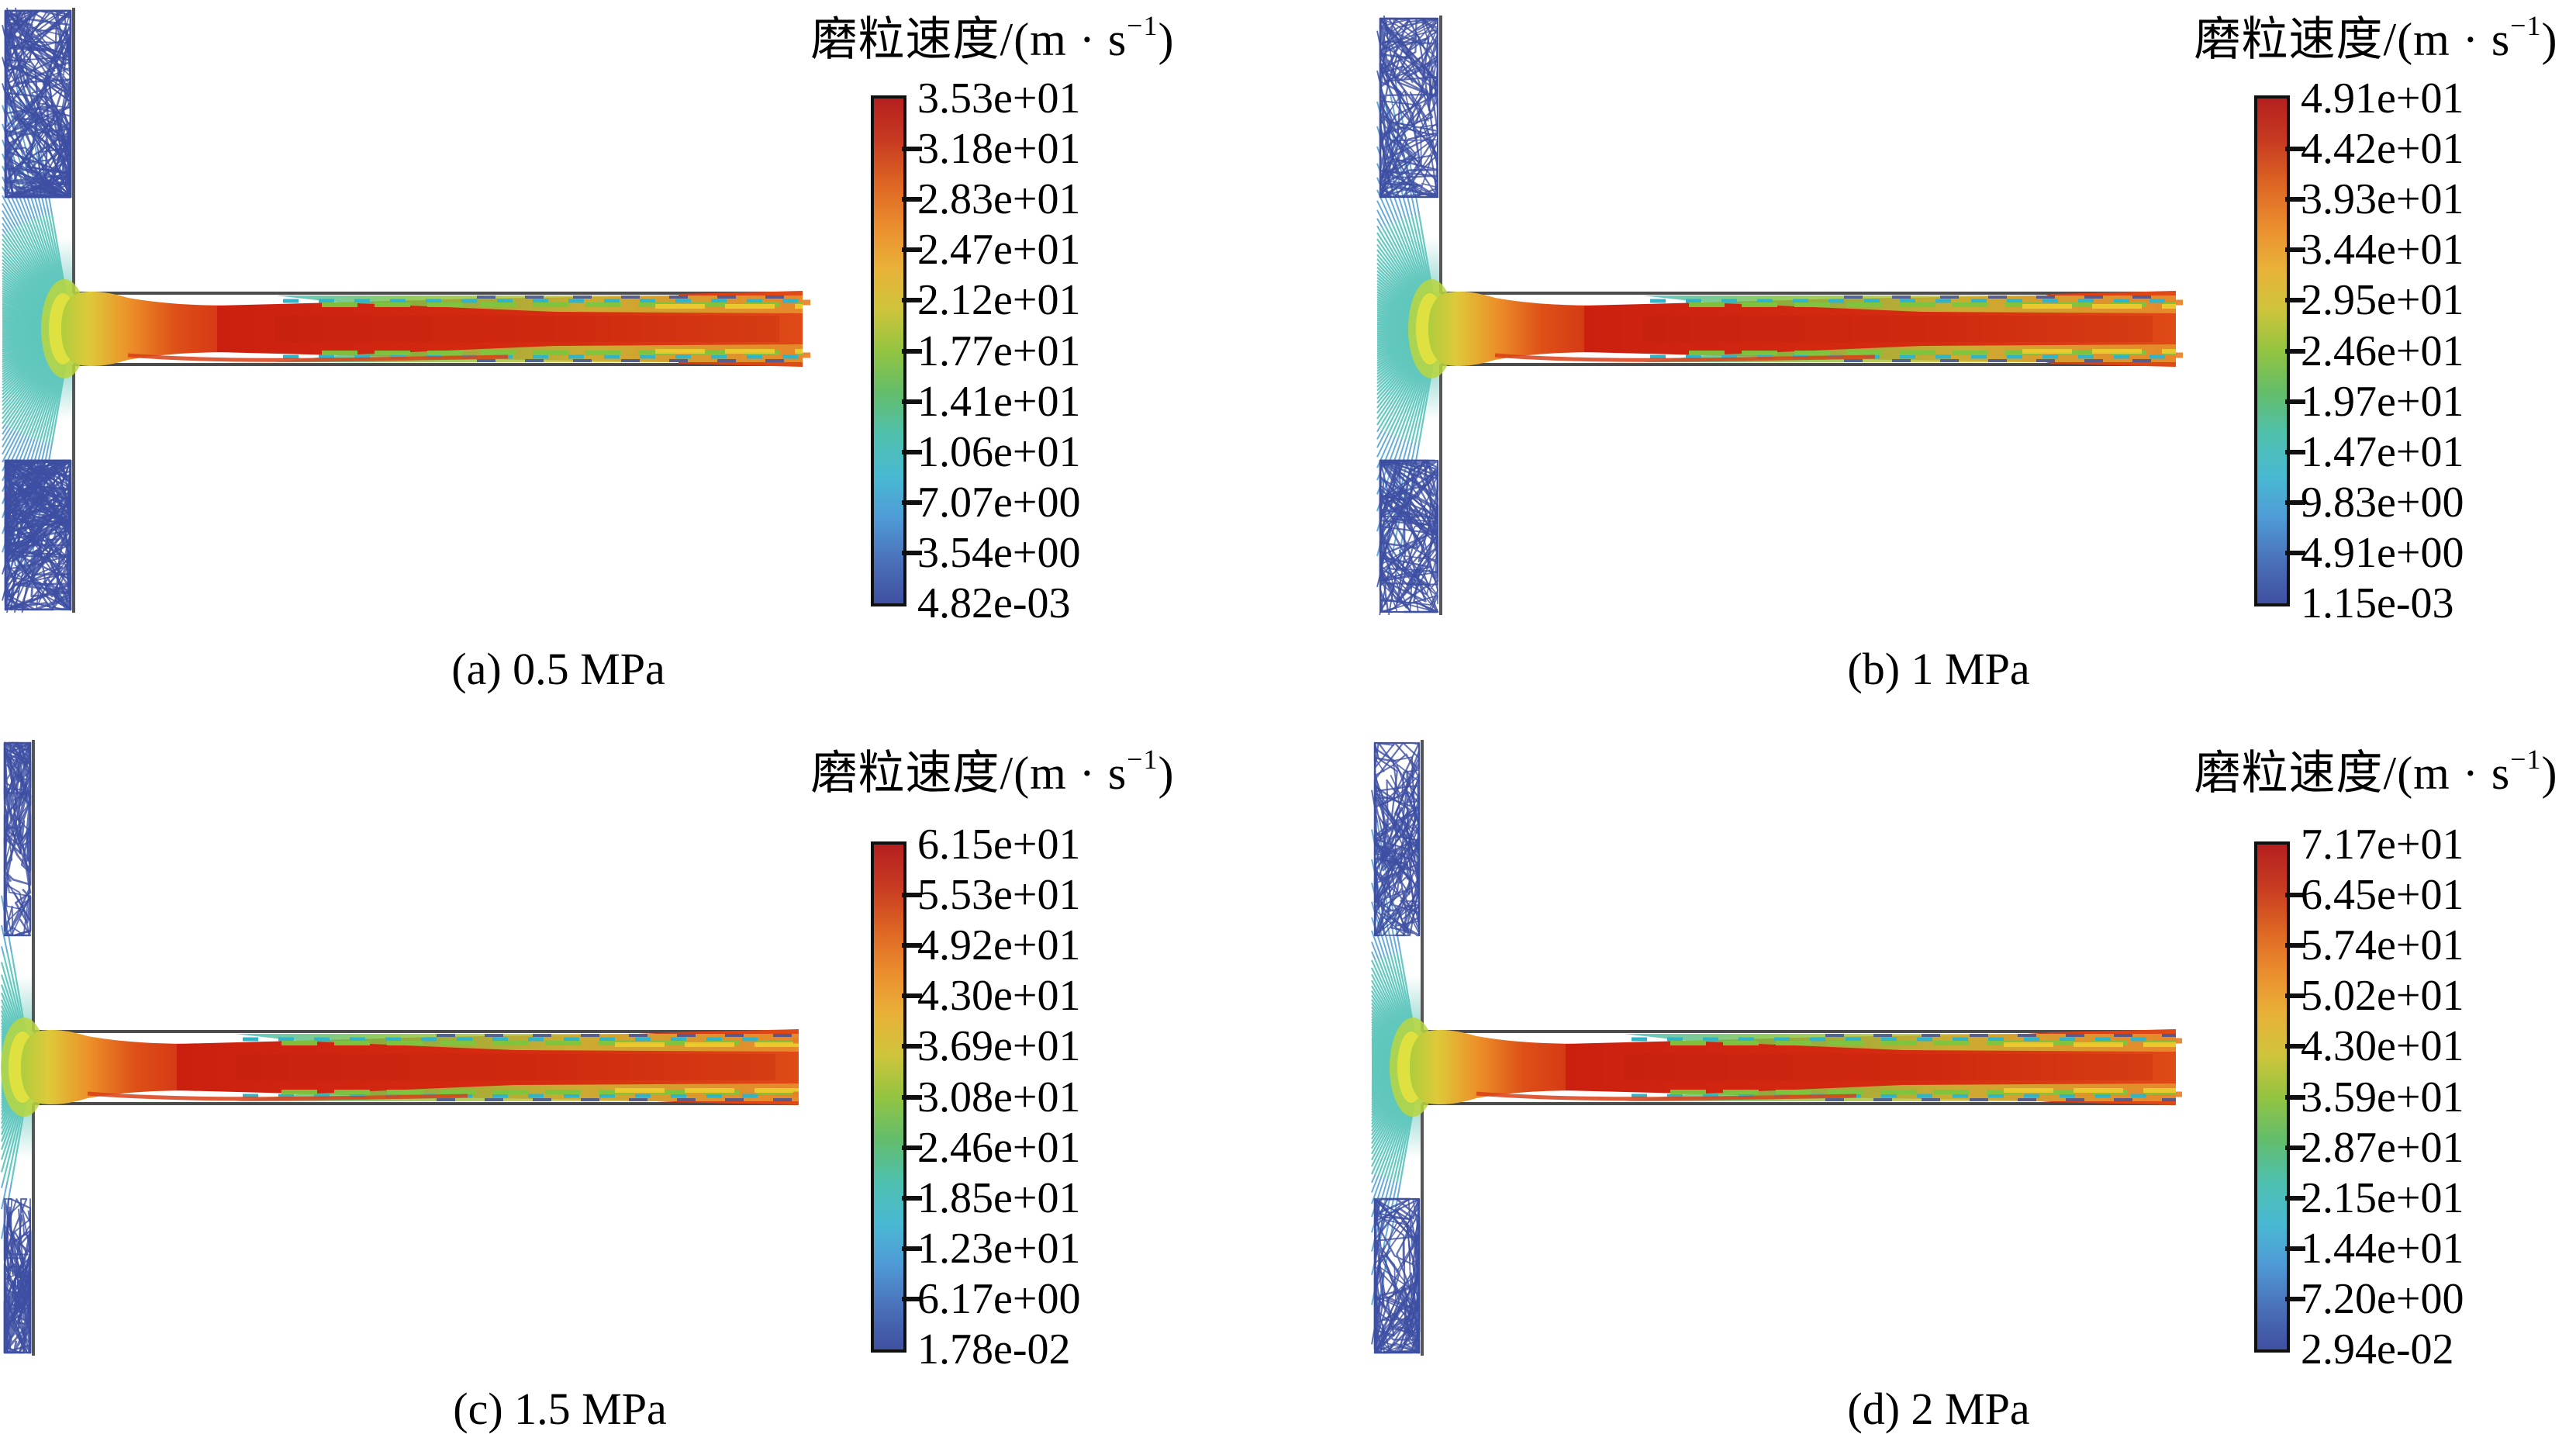 The height and width of the screenshot is (1434, 2576). Describe the element at coordinates (2383, 552) in the screenshot. I see `colorbar-tick-label: 4.91e+00` at that location.